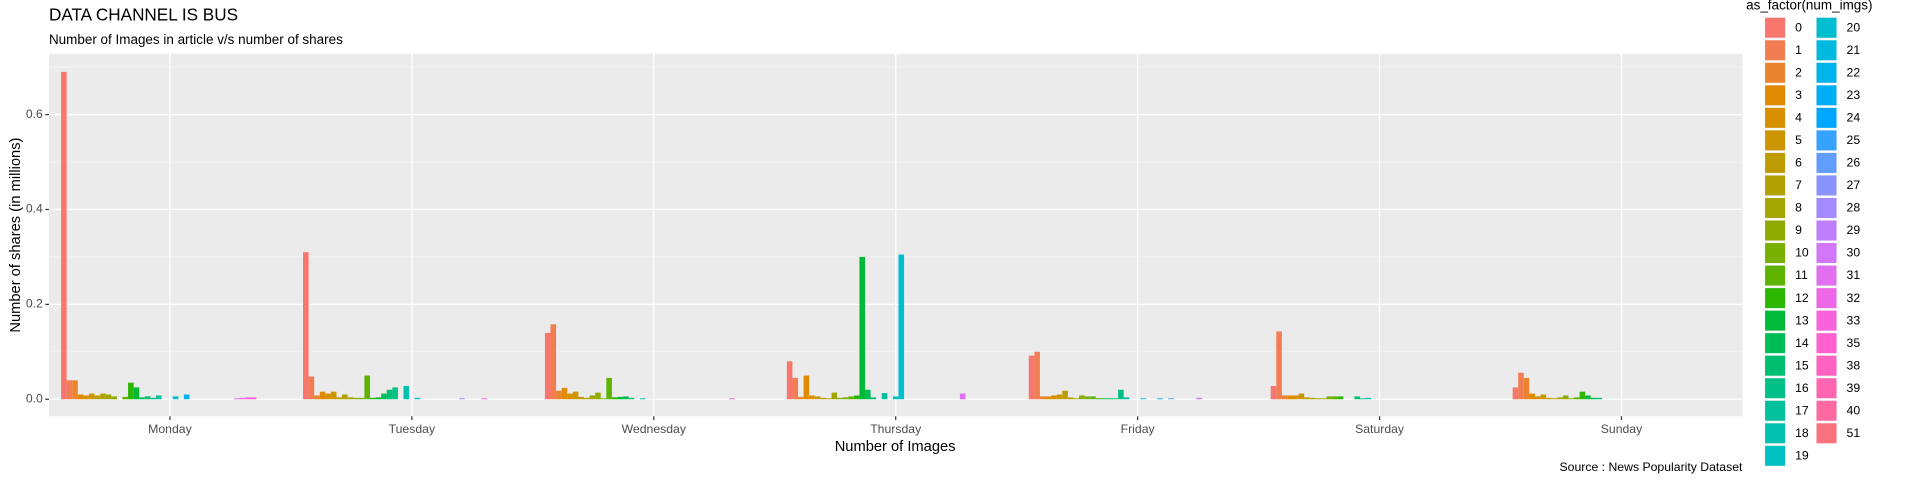 The width and height of the screenshot is (1920, 480). I want to click on y-tick-label: 0.4, so click(34, 209).